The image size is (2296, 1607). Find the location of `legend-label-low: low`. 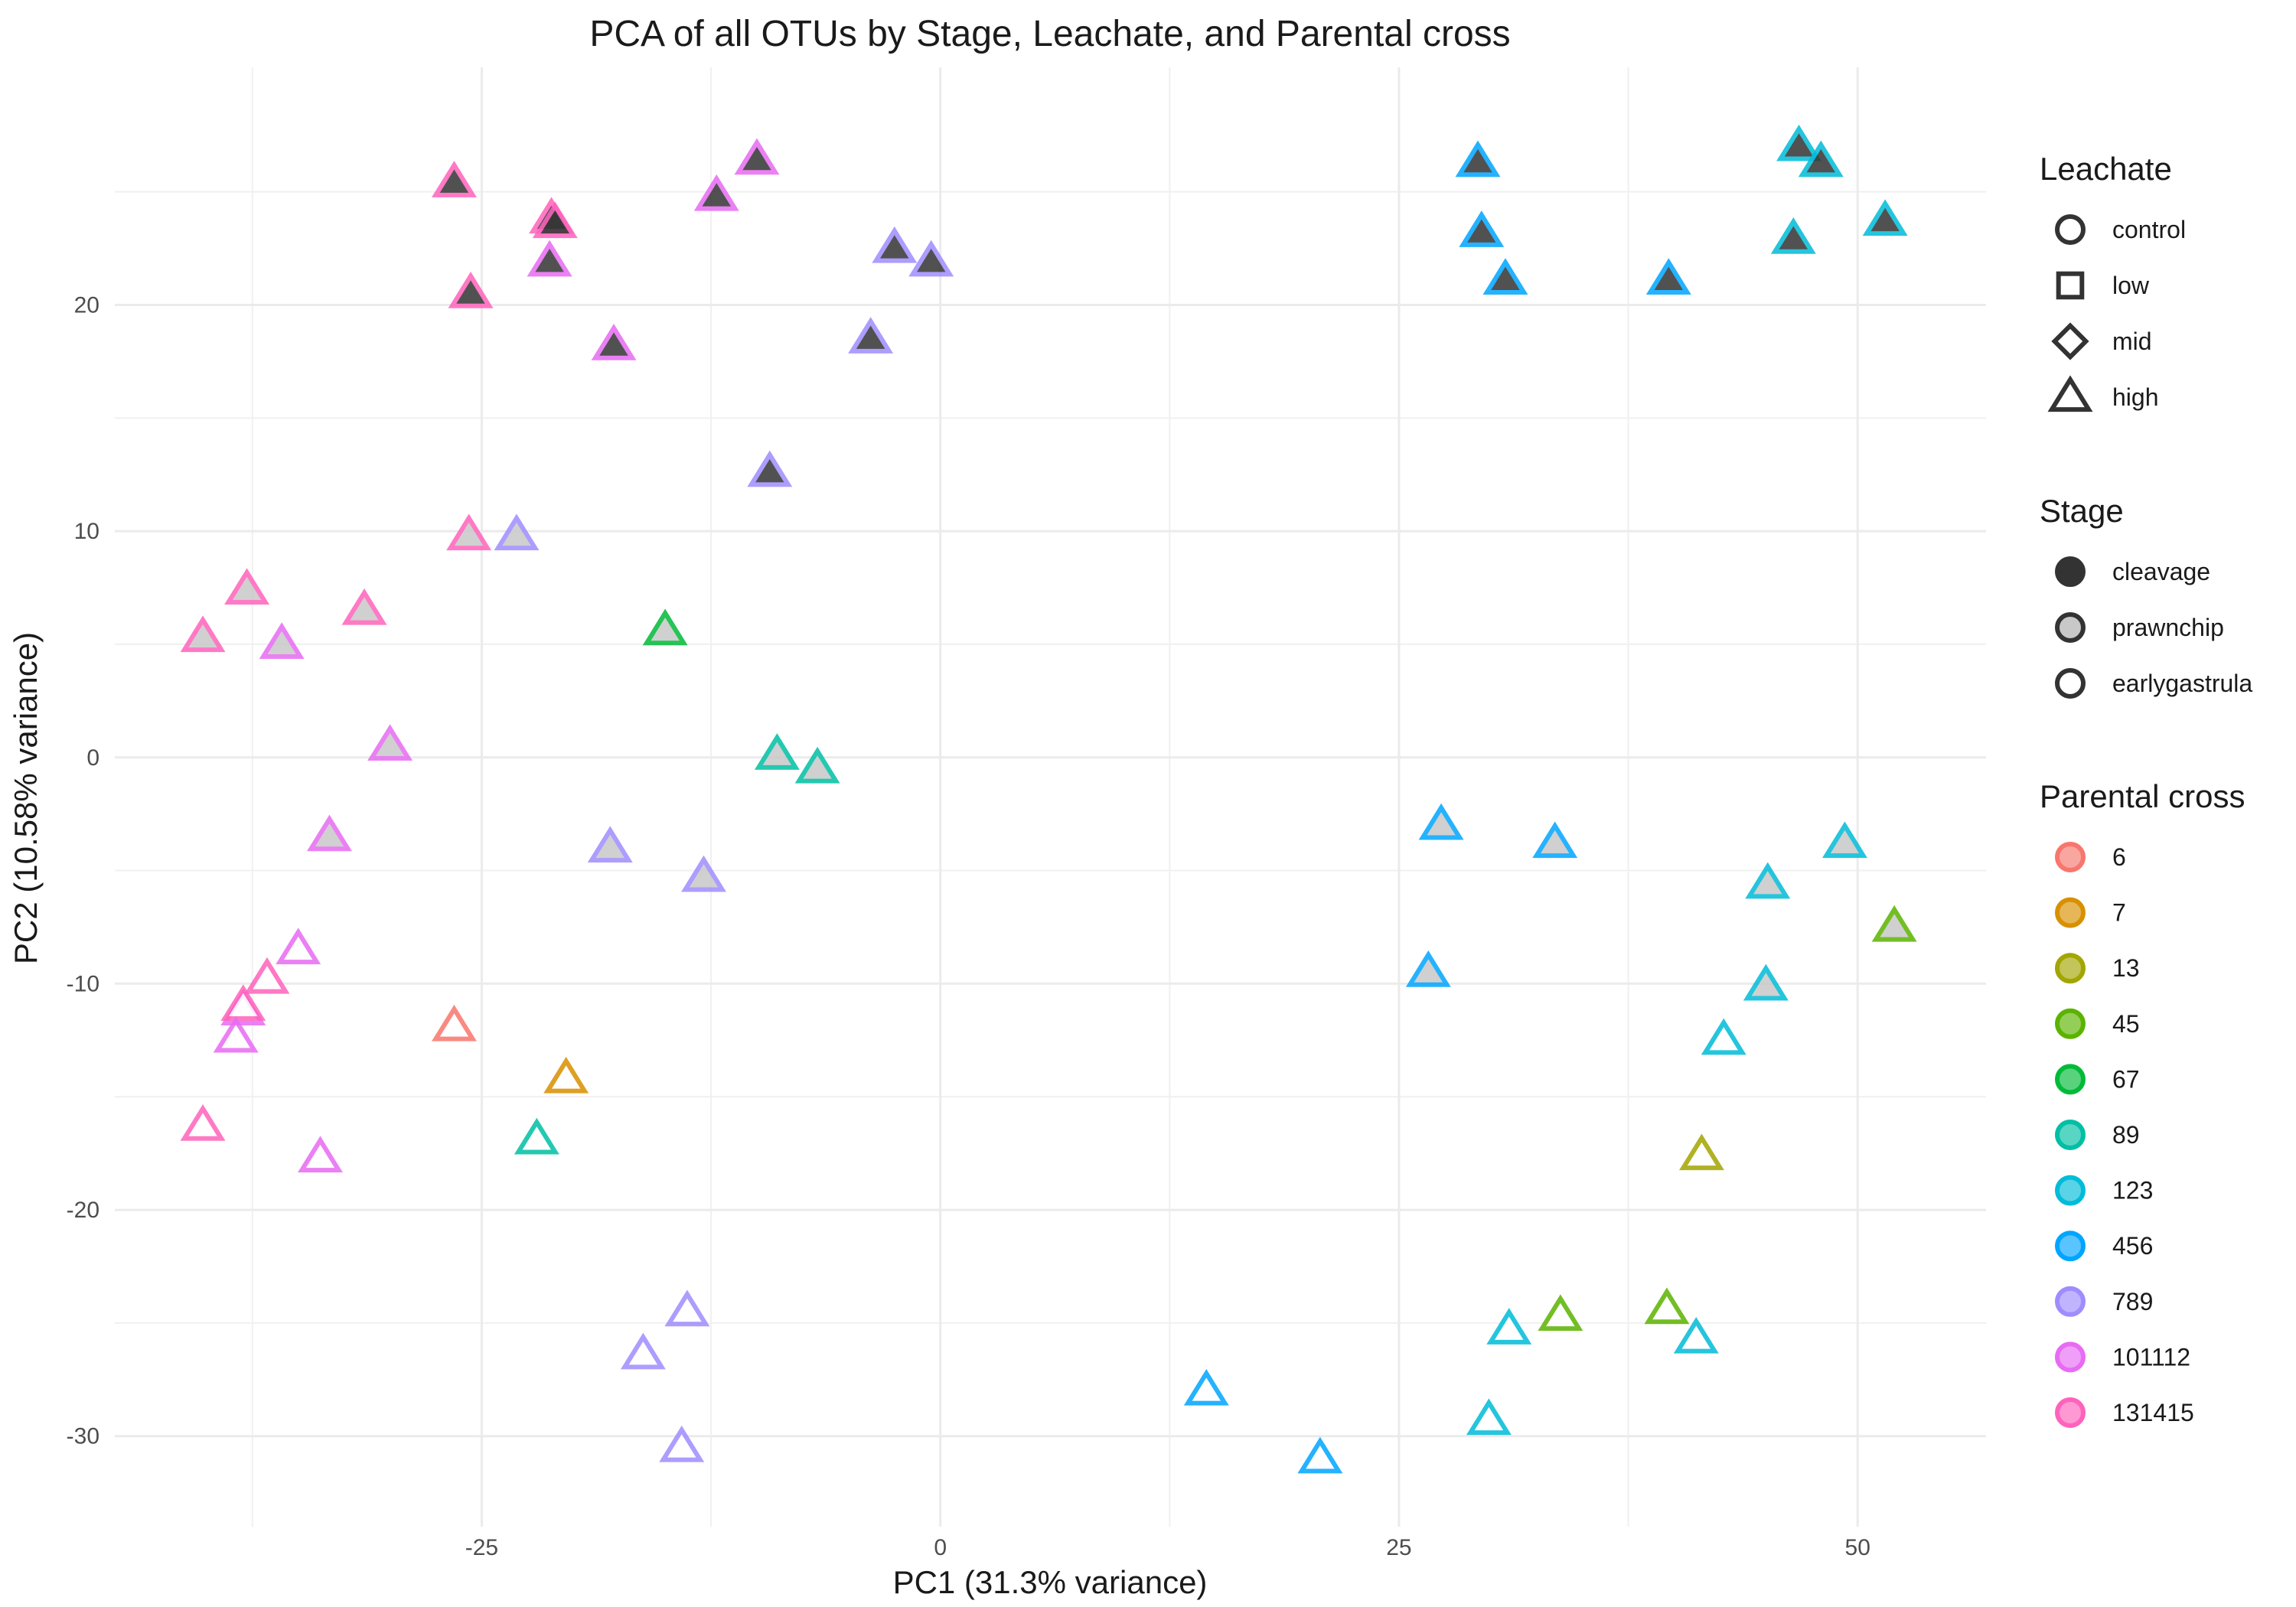

legend-label-low: low is located at coordinates (2131, 285).